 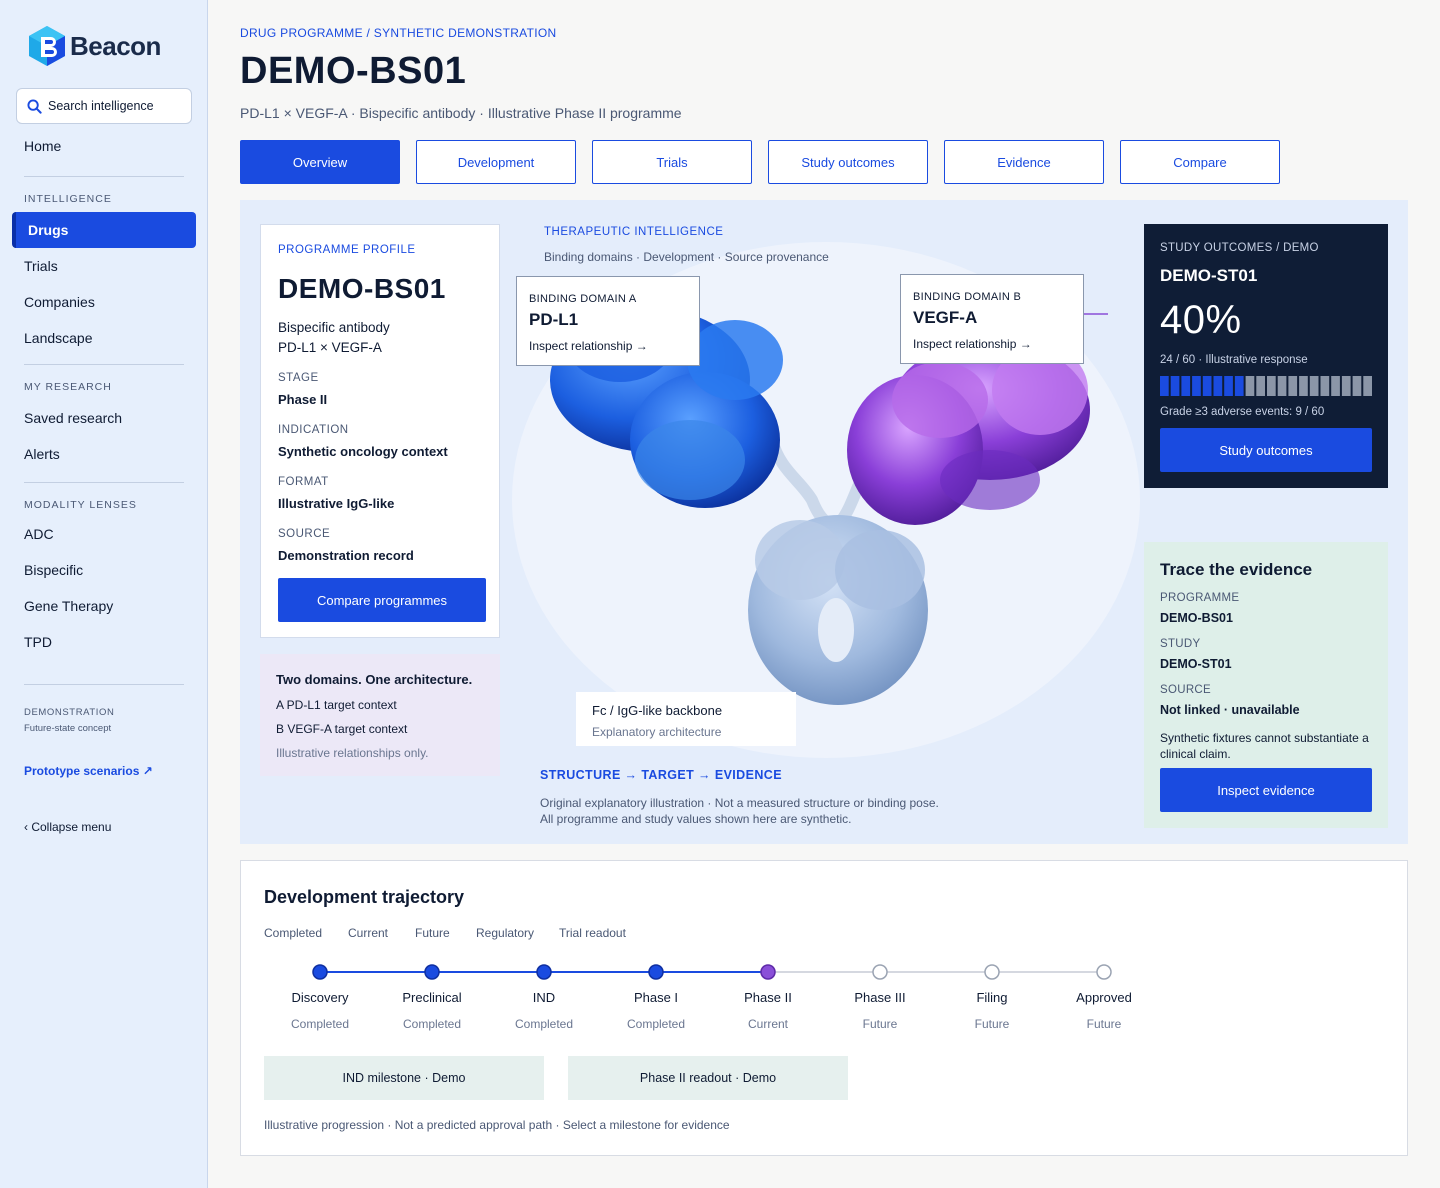 I want to click on sidebar-item-companies: Companies, so click(x=59, y=302).